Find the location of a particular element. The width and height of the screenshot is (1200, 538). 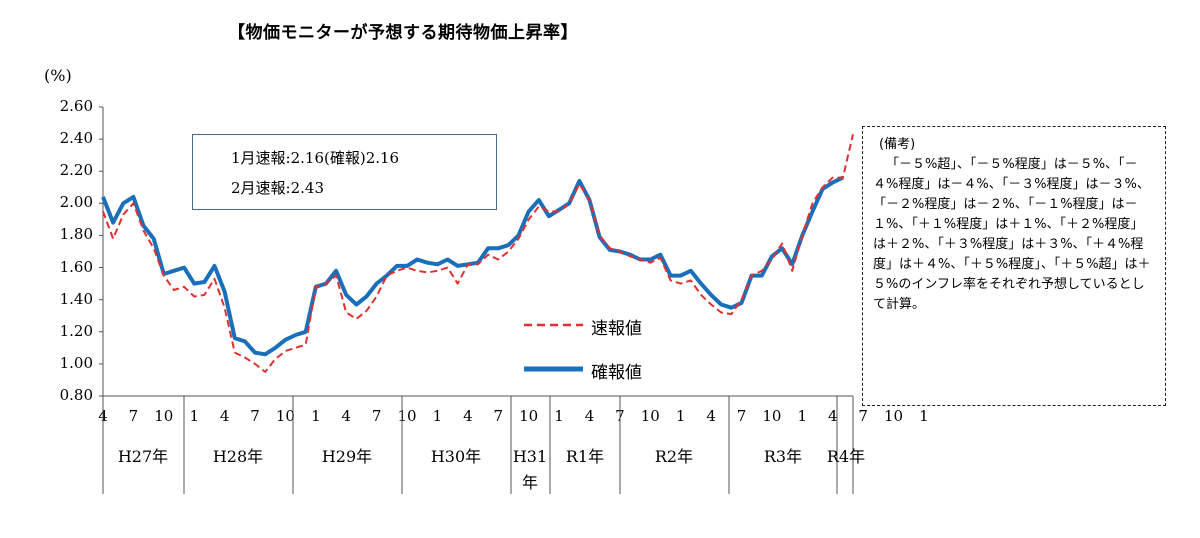

x-year-label: H29年 is located at coordinates (347, 456).